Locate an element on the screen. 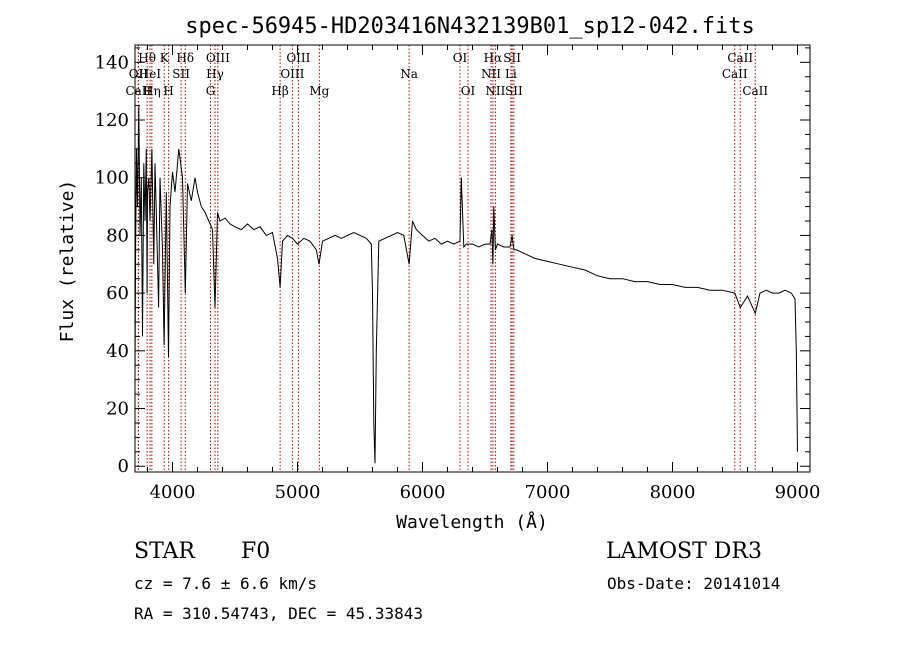 The height and width of the screenshot is (649, 900). y-axis-label: Flux (relative) is located at coordinates (67, 261).